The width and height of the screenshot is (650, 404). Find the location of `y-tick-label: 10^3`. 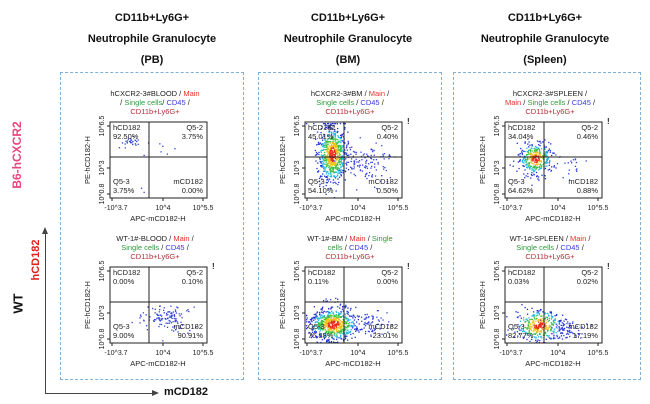

y-tick-label: 10^3 is located at coordinates (102, 312).